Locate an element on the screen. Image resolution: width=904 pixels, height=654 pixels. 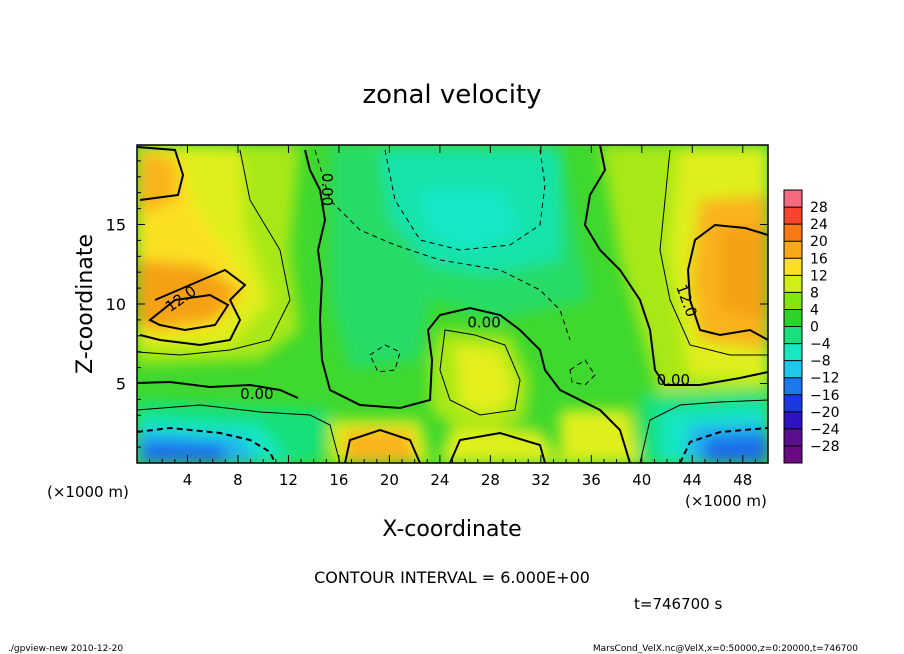
x-unit-label-right: (×1000 m) is located at coordinates (726, 501).